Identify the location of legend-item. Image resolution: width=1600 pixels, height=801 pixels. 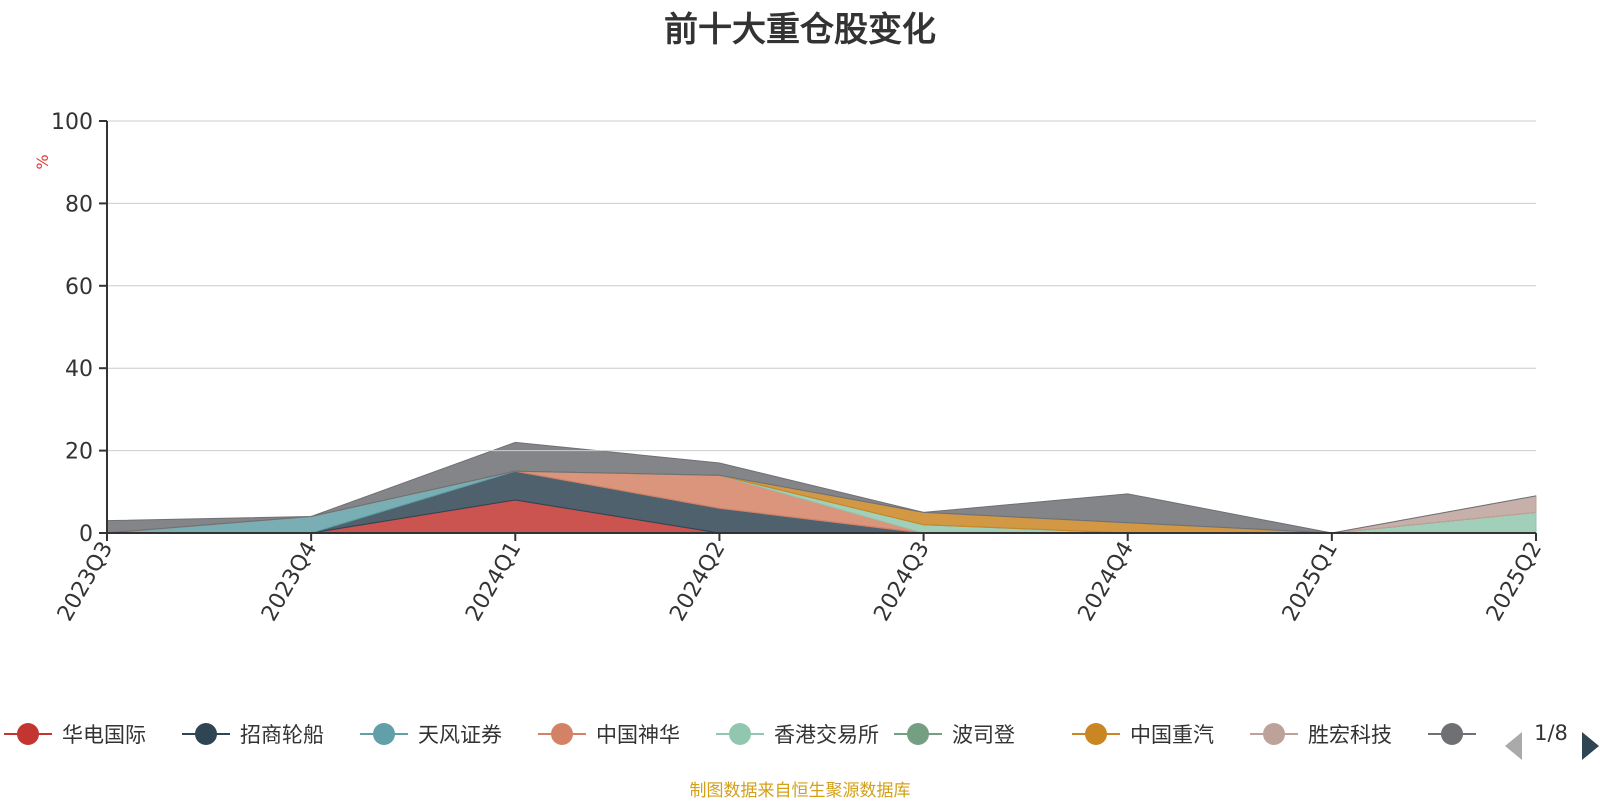
(1452, 734).